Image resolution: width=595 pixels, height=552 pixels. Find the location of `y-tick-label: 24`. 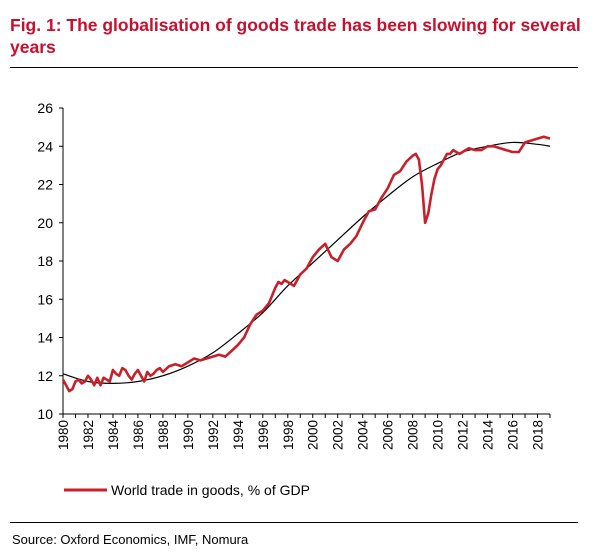

y-tick-label: 24 is located at coordinates (45, 146).